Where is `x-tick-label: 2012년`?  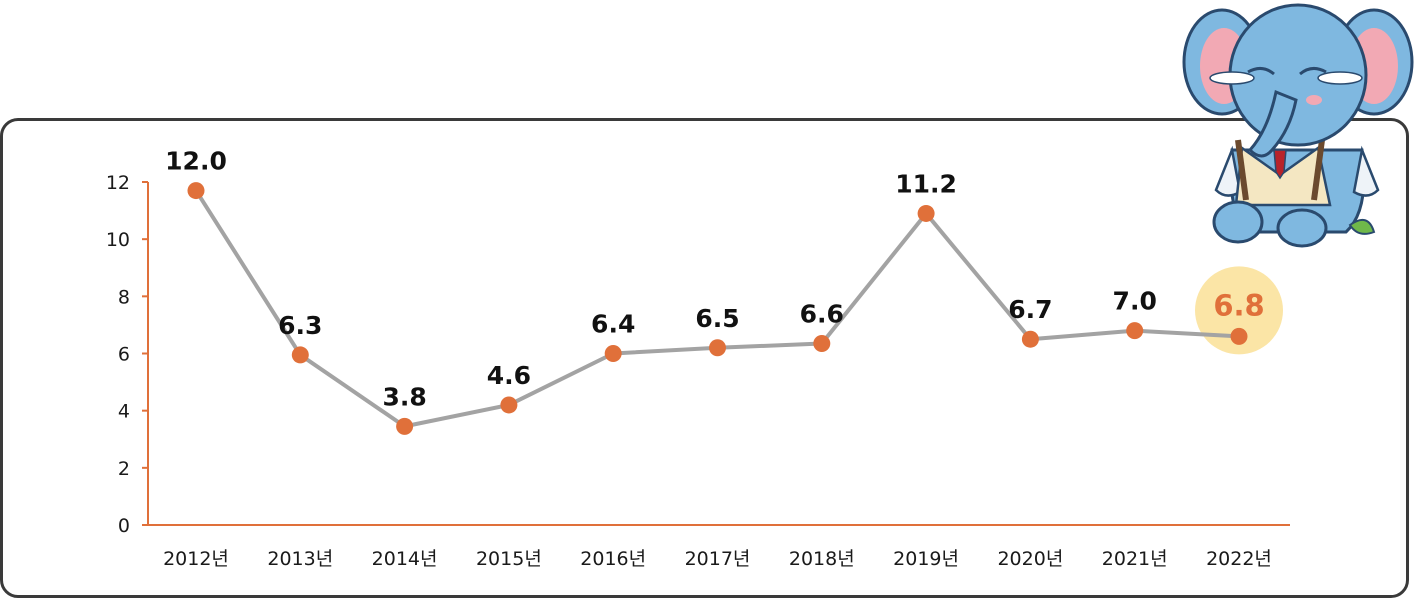 x-tick-label: 2012년 is located at coordinates (196, 559).